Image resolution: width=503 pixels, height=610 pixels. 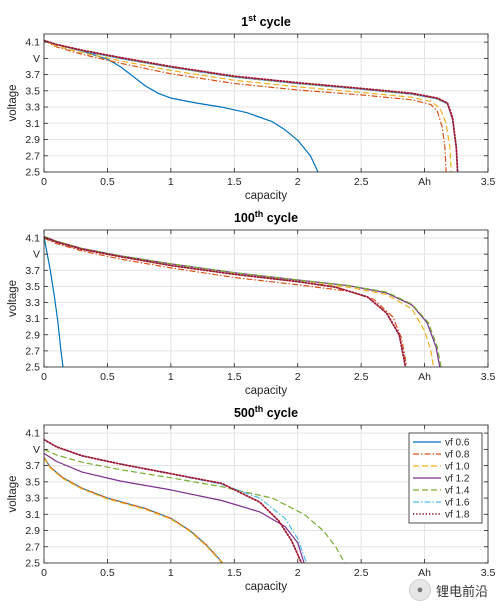 What do you see at coordinates (457, 515) in the screenshot?
I see `legend-label: vf 1.8` at bounding box center [457, 515].